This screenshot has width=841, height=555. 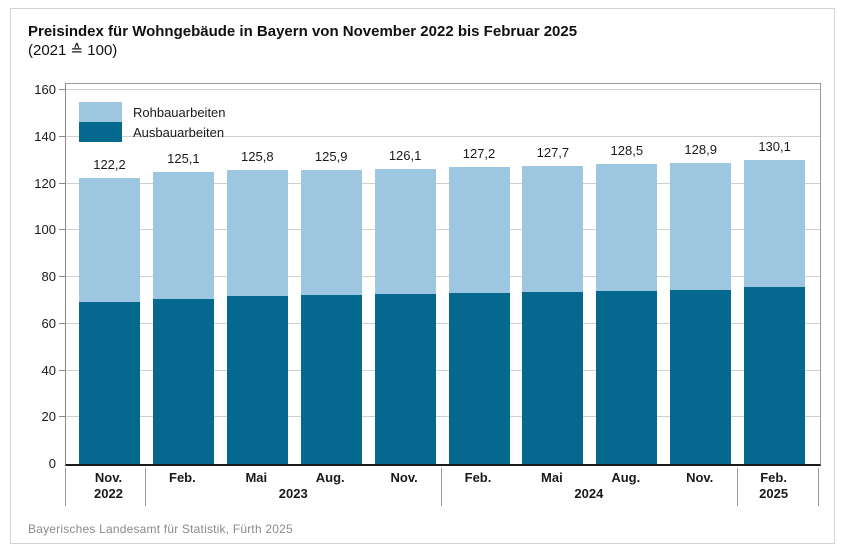 What do you see at coordinates (48, 370) in the screenshot?
I see `y-tick-label: 40` at bounding box center [48, 370].